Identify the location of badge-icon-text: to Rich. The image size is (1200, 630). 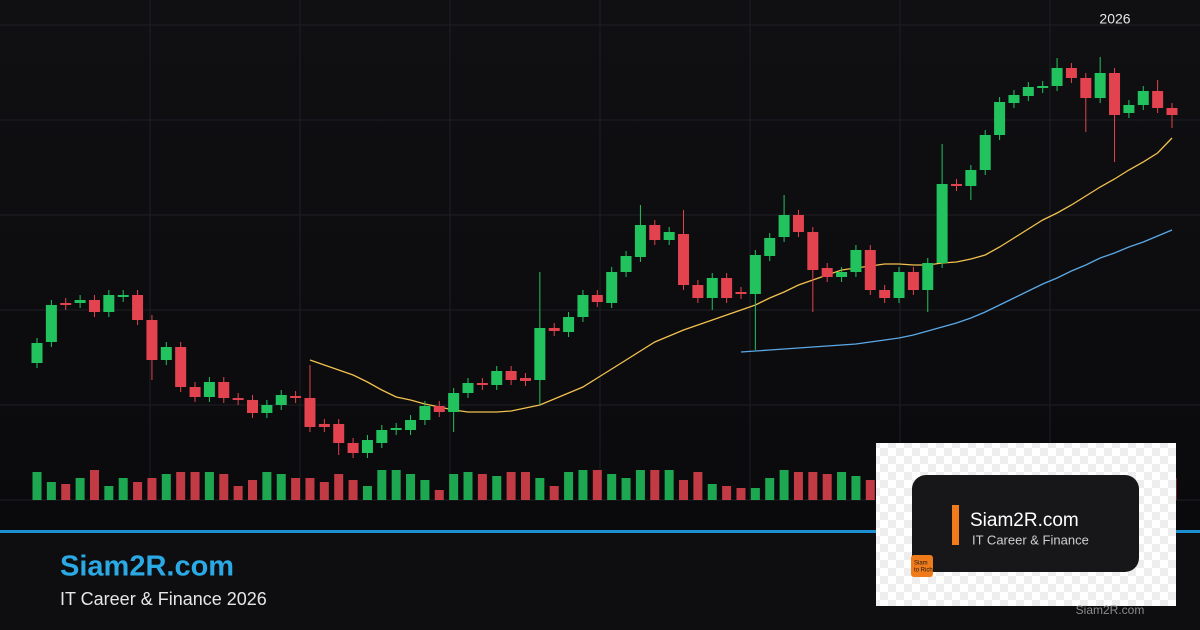
(923, 571).